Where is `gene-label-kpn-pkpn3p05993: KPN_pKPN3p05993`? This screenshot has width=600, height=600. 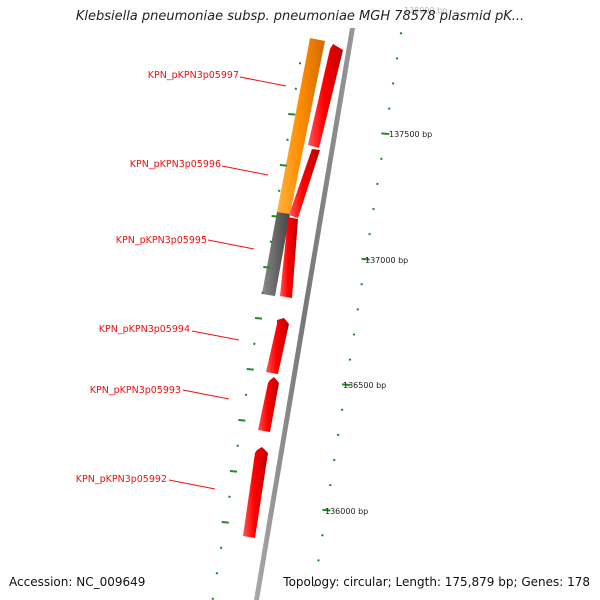
gene-label-kpn-pkpn3p05993: KPN_pKPN3p05993 is located at coordinates (135, 390).